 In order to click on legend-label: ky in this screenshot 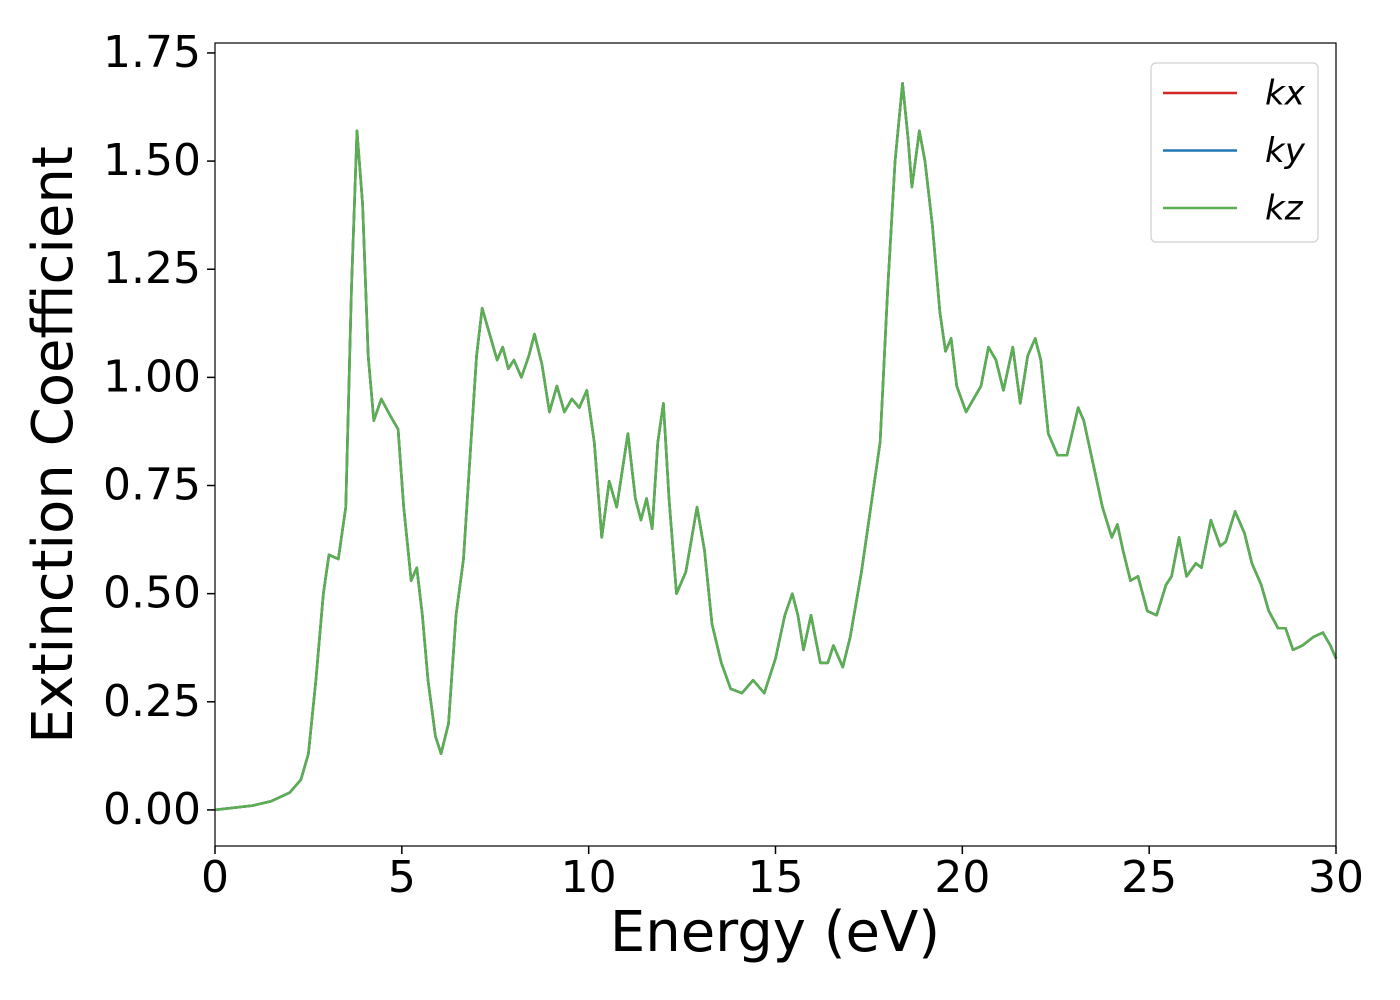, I will do `click(1285, 151)`.